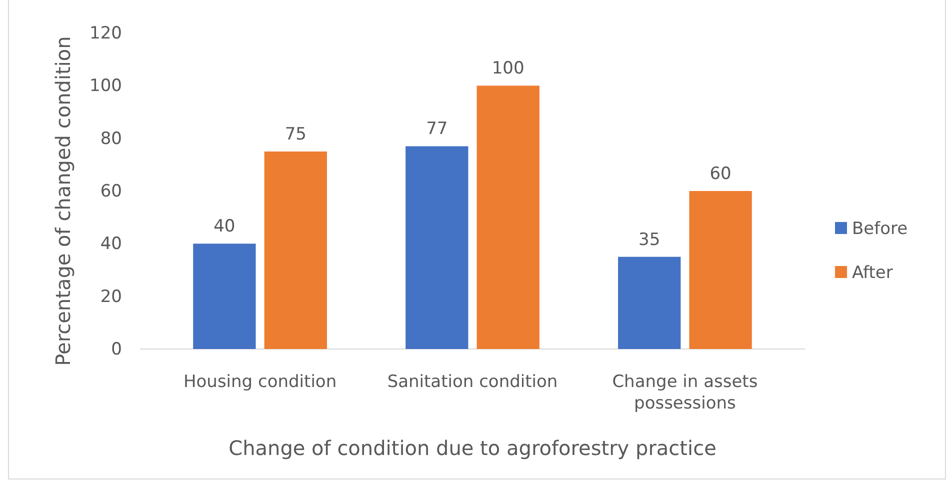 The height and width of the screenshot is (493, 951). Describe the element at coordinates (685, 393) in the screenshot. I see `x-tick-label: Change in assets possessions` at that location.